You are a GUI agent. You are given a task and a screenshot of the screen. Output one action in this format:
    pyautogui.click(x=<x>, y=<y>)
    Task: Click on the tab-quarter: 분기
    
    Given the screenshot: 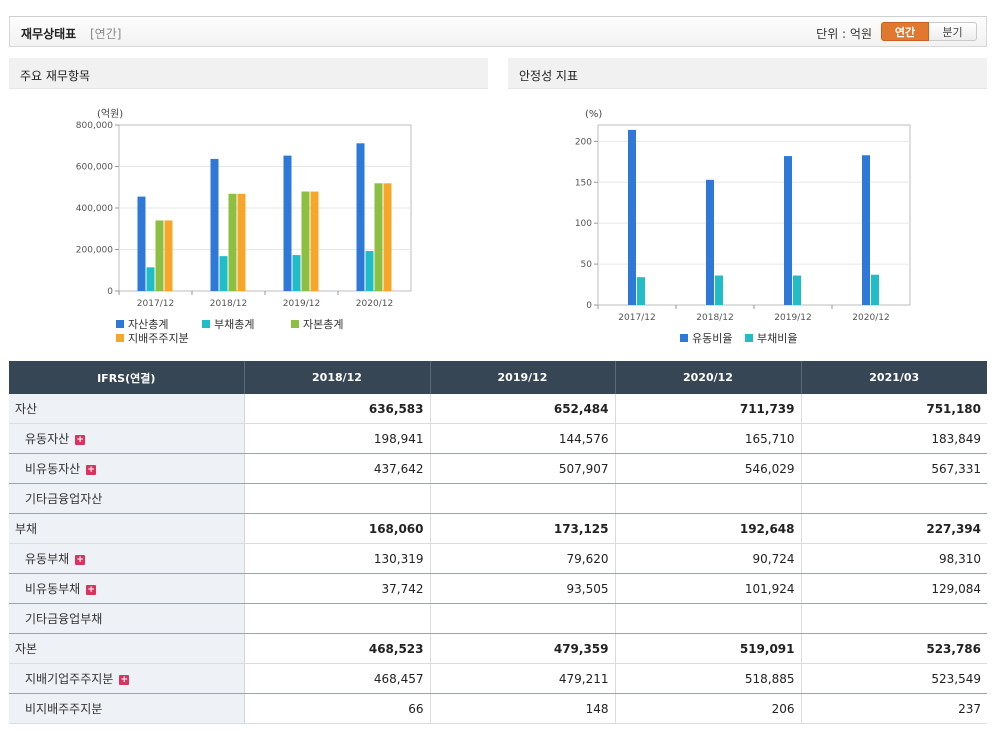 What is the action you would take?
    pyautogui.click(x=953, y=31)
    